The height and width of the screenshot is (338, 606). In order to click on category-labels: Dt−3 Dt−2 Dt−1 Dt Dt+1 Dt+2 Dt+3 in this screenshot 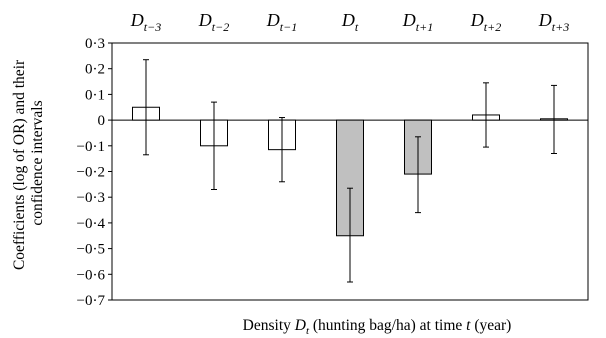, I will do `click(349, 22)`.